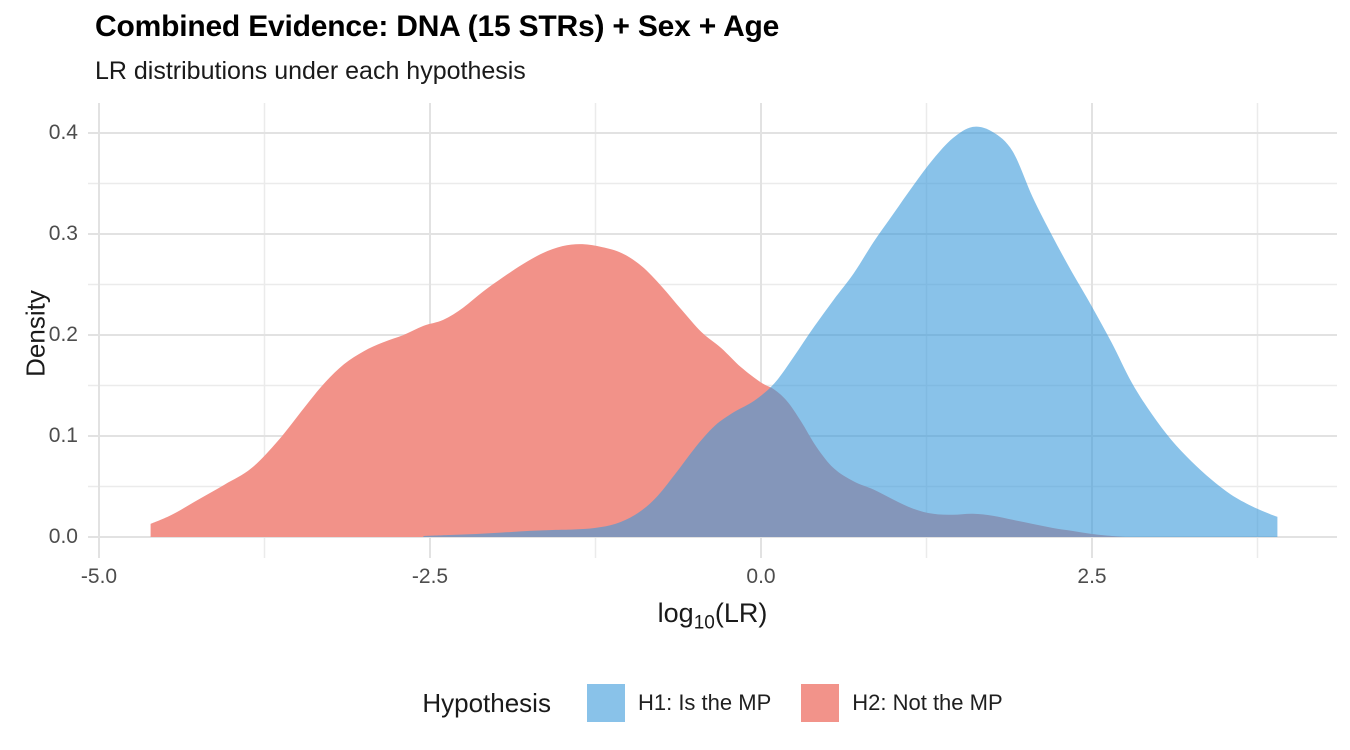  I want to click on y-tick-label: 0.2, so click(63, 334).